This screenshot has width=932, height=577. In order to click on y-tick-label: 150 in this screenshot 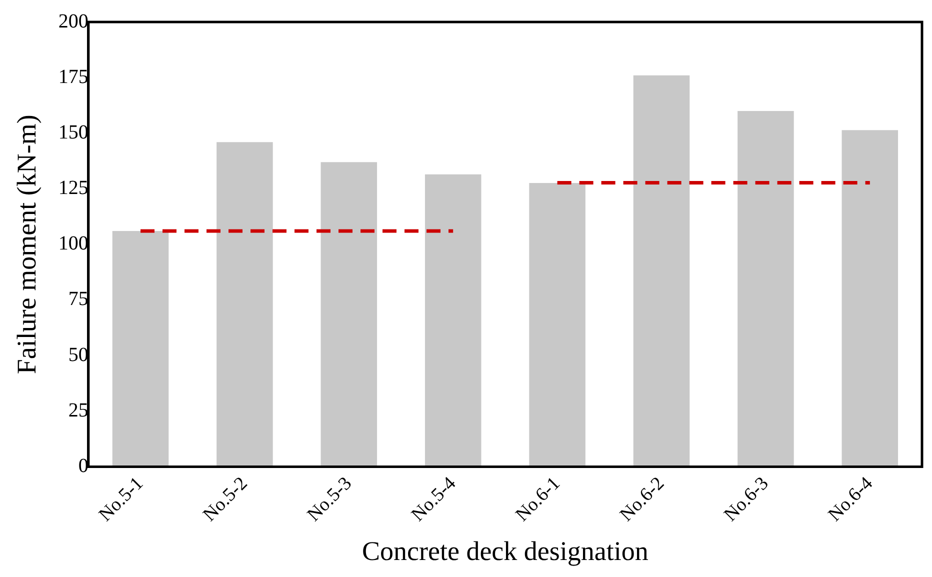, I will do `click(73, 132)`.